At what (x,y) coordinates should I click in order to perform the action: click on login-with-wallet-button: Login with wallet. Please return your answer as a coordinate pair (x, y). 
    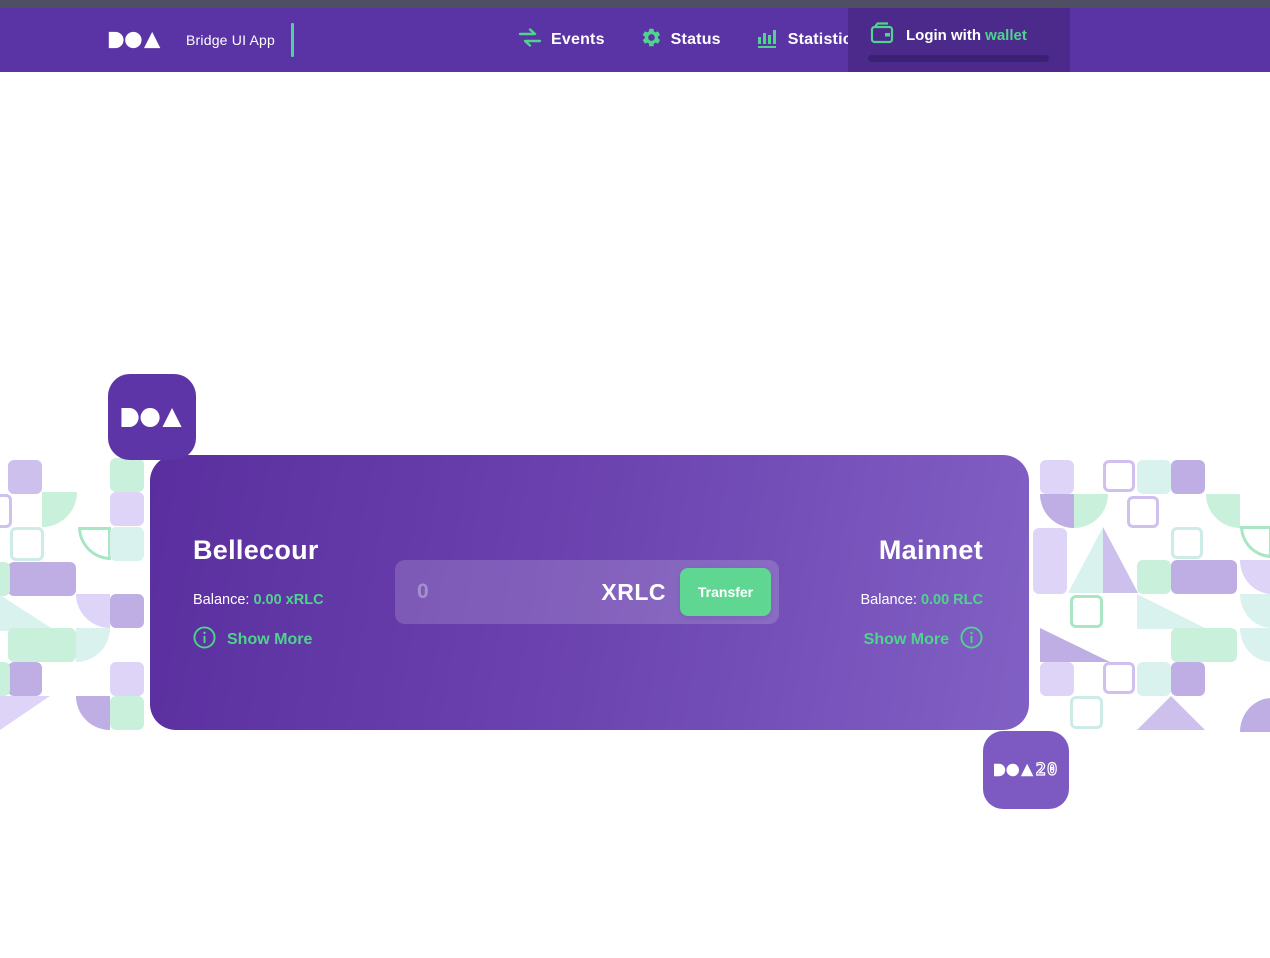
    Looking at the image, I should click on (959, 40).